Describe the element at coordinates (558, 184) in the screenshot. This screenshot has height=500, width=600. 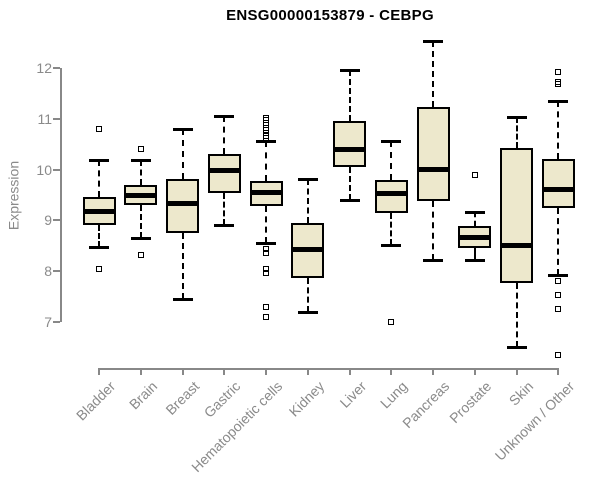
I see `box-unknown-other` at that location.